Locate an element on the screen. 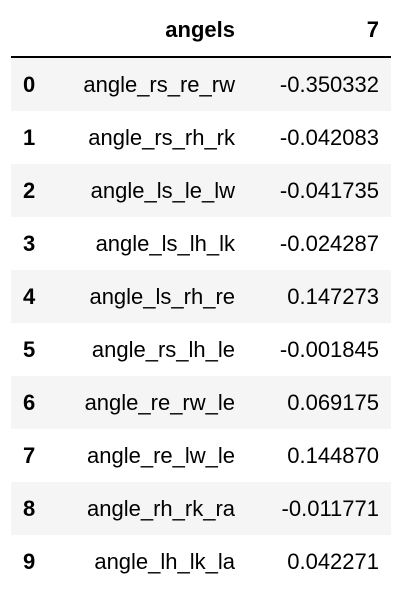  value-cell: 0.069175 is located at coordinates (333, 402).